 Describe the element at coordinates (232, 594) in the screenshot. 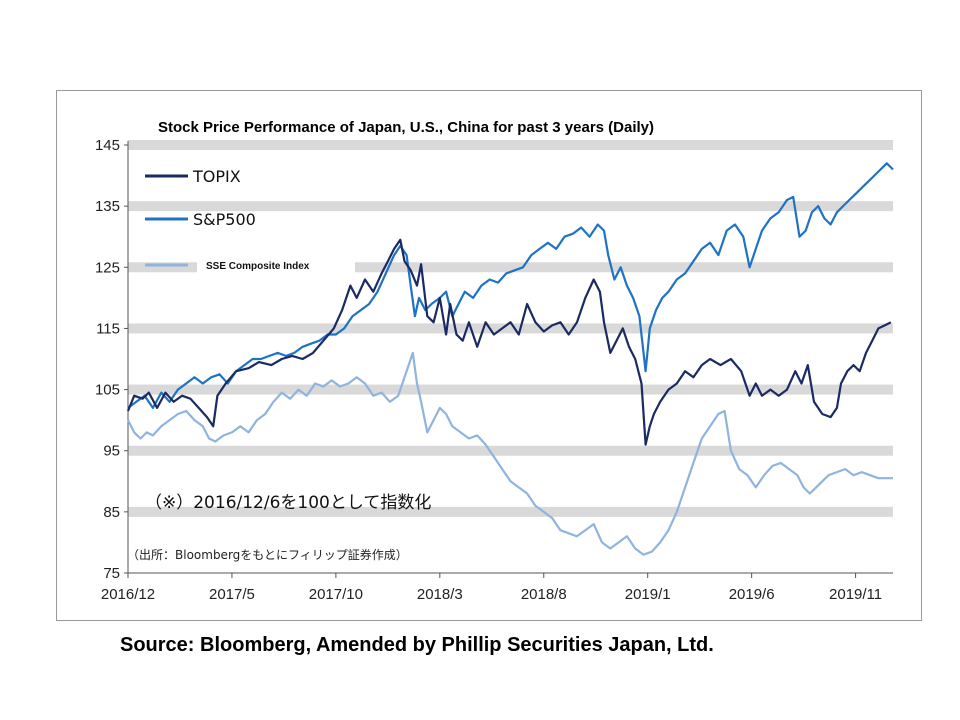

I see `x-tick-label: 2017/5` at that location.